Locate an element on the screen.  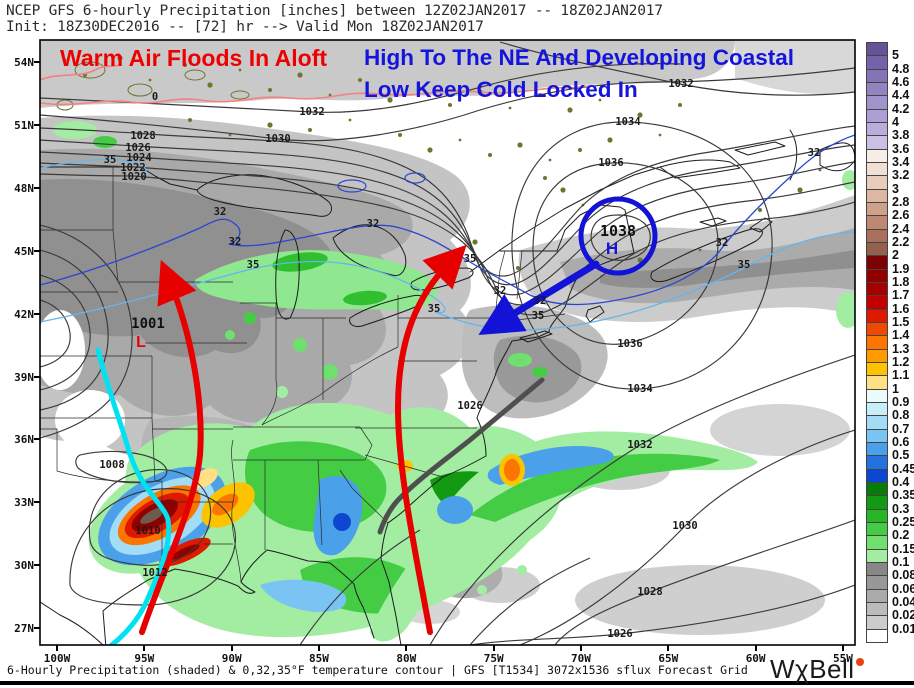
lon-label-70W: 70W is located at coordinates (581, 658).